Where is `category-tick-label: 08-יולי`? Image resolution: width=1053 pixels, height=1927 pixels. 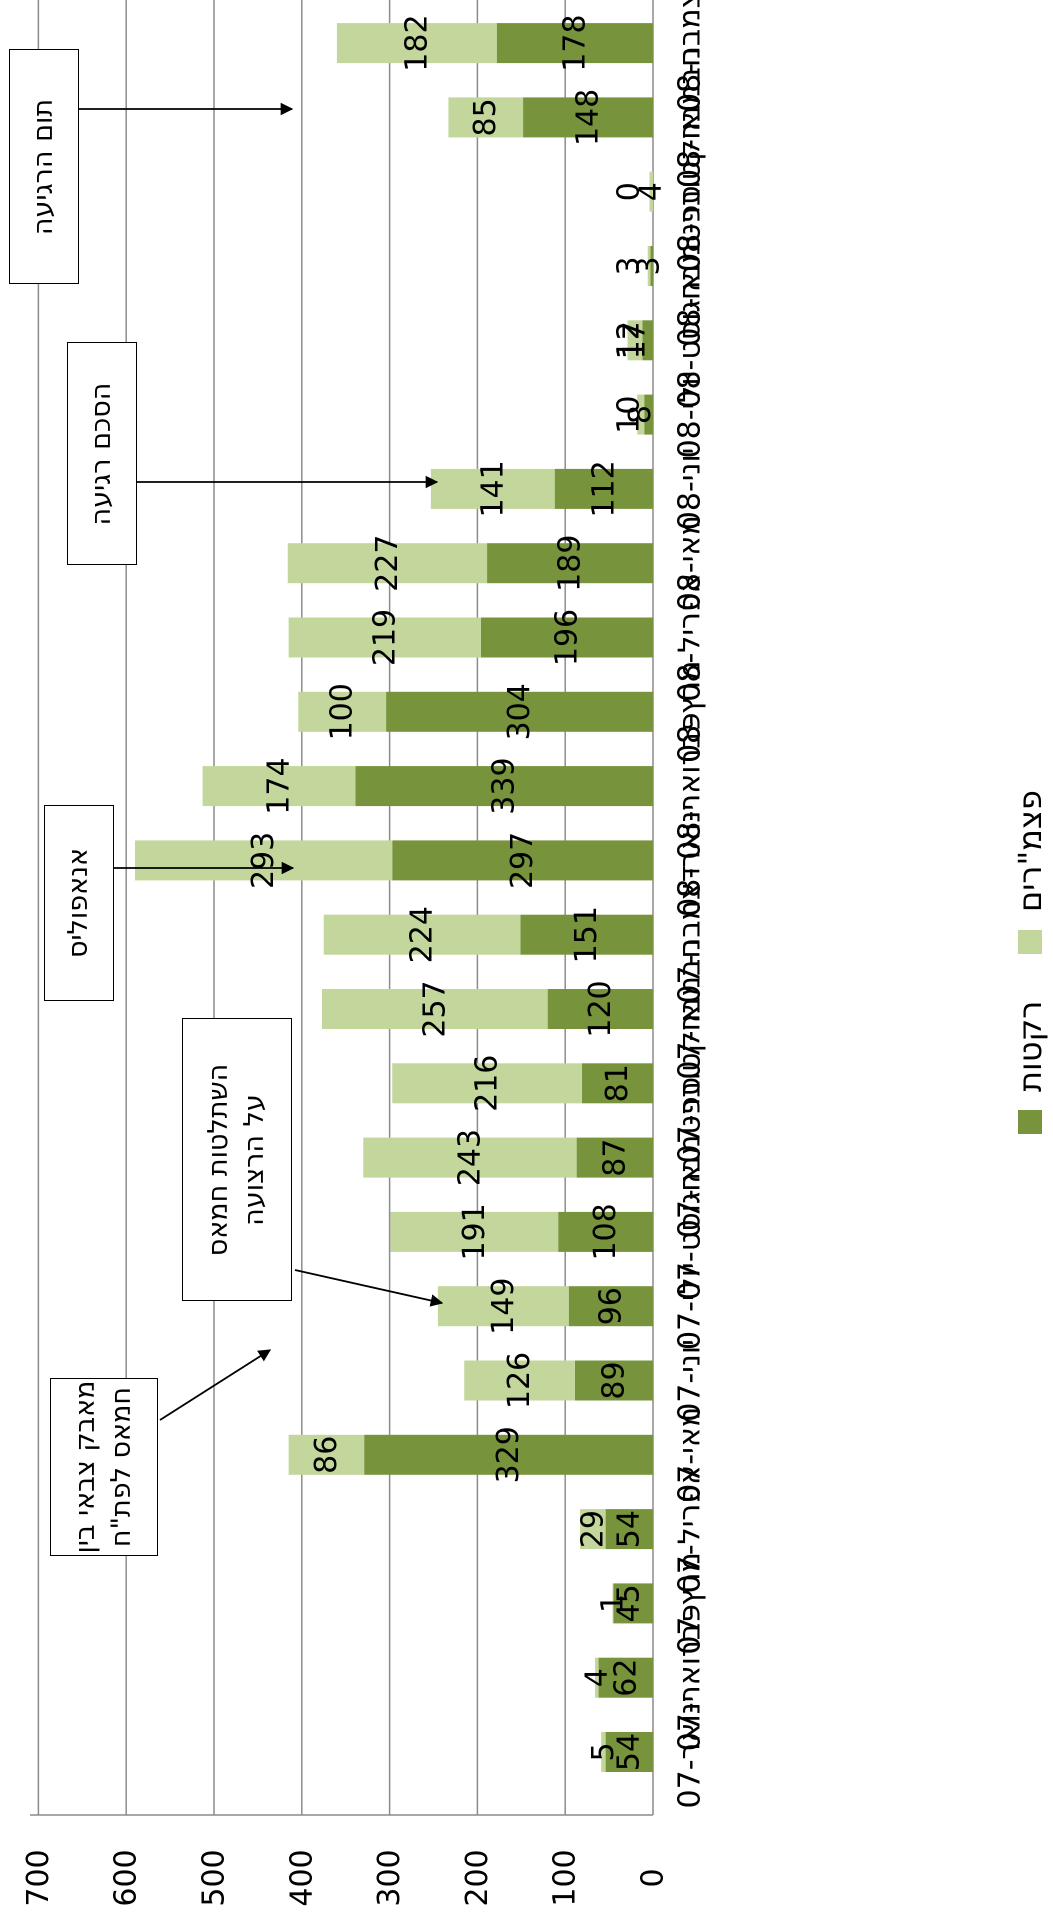 category-tick-label: 08-יולי is located at coordinates (690, 415).